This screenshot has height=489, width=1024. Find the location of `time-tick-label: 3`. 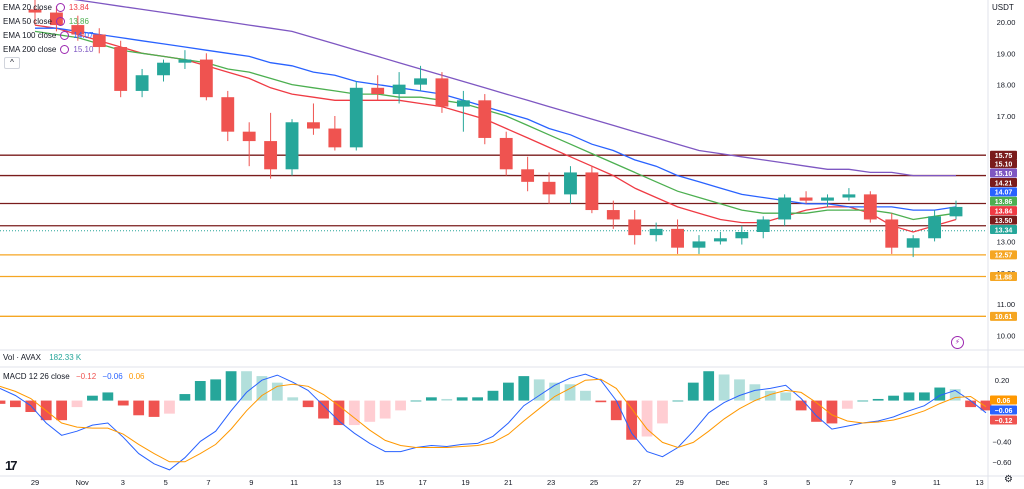

time-tick-label: 3 is located at coordinates (765, 482).